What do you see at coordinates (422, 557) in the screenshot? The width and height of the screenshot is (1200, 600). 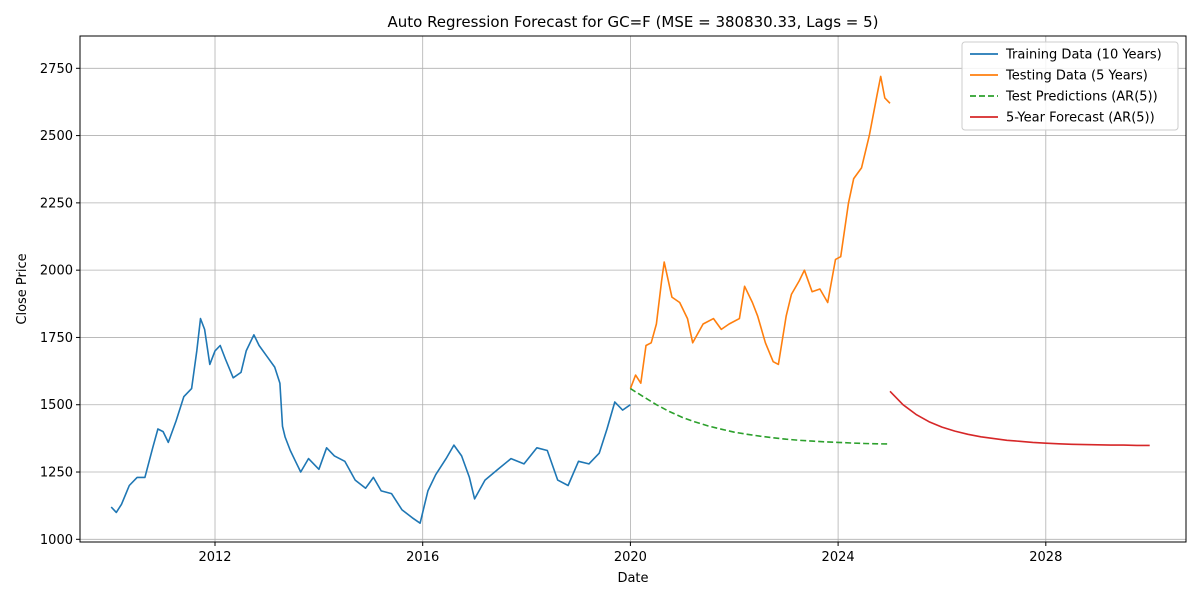 I see `x-tick-label: 2016` at bounding box center [422, 557].